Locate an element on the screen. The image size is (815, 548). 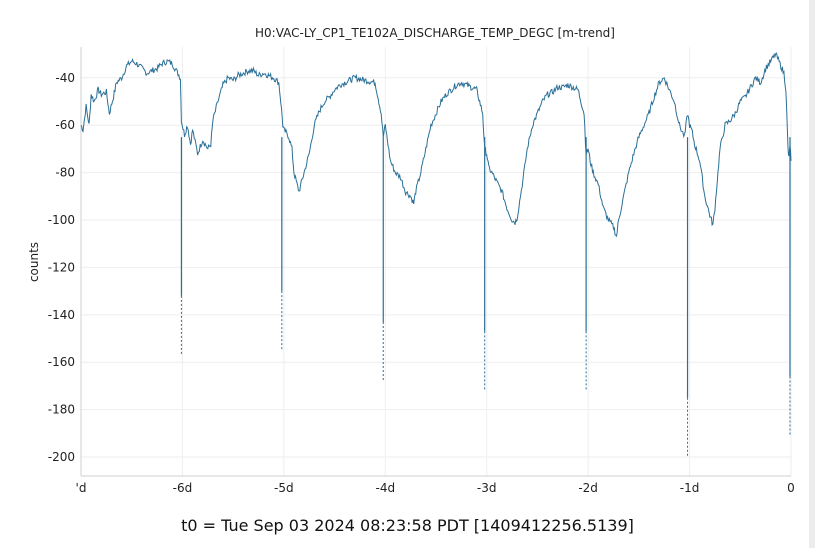
x-tick-label: -2d is located at coordinates (588, 488).